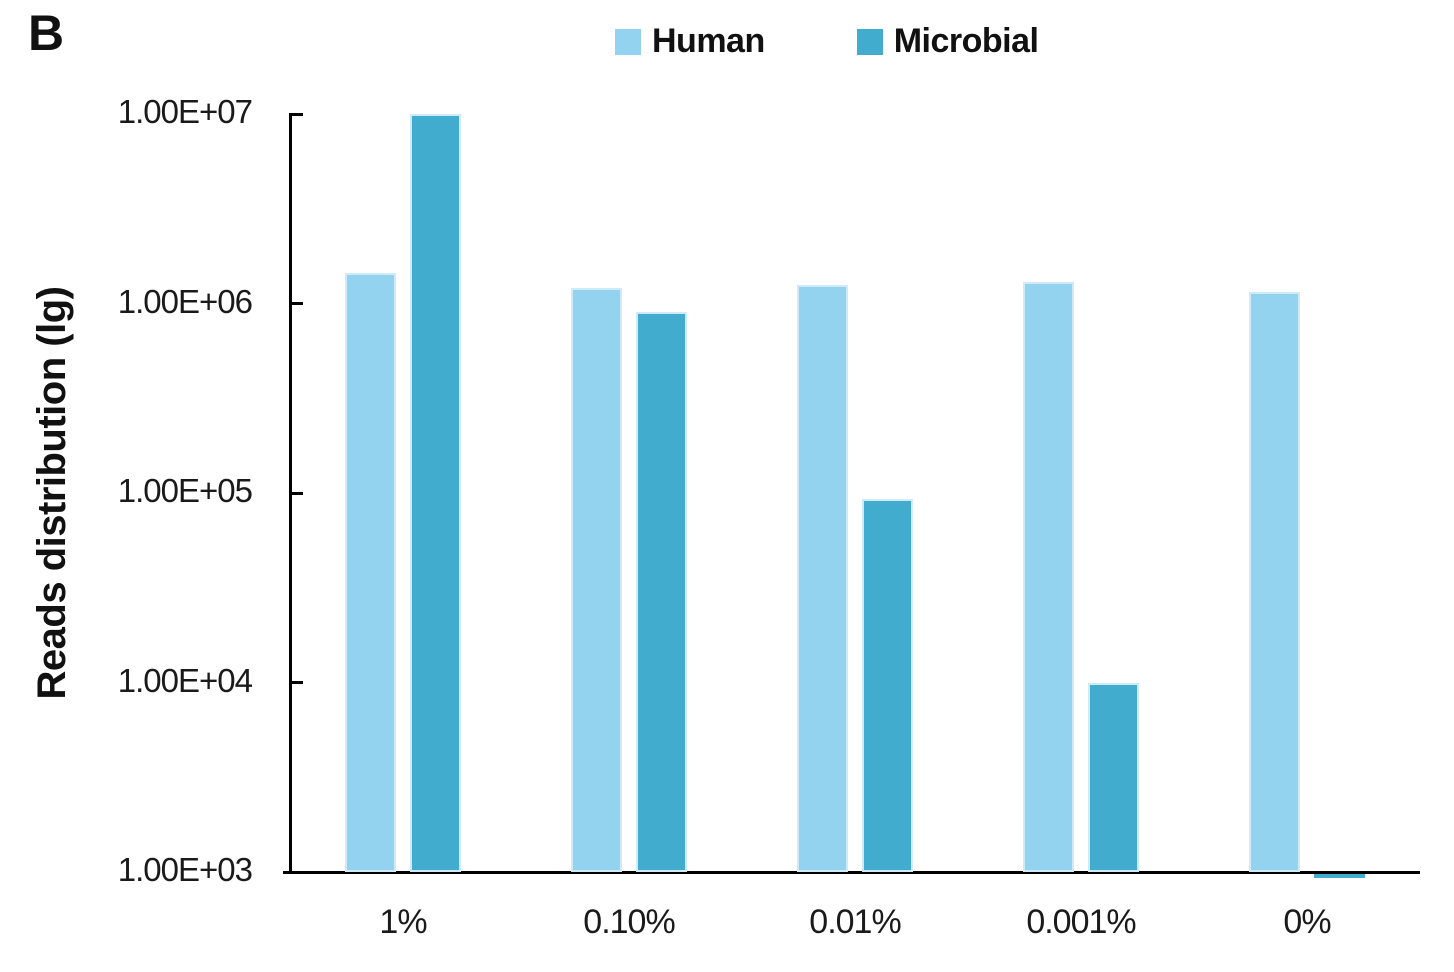 The width and height of the screenshot is (1454, 972). What do you see at coordinates (822, 578) in the screenshot?
I see `bar-human-0.01%` at bounding box center [822, 578].